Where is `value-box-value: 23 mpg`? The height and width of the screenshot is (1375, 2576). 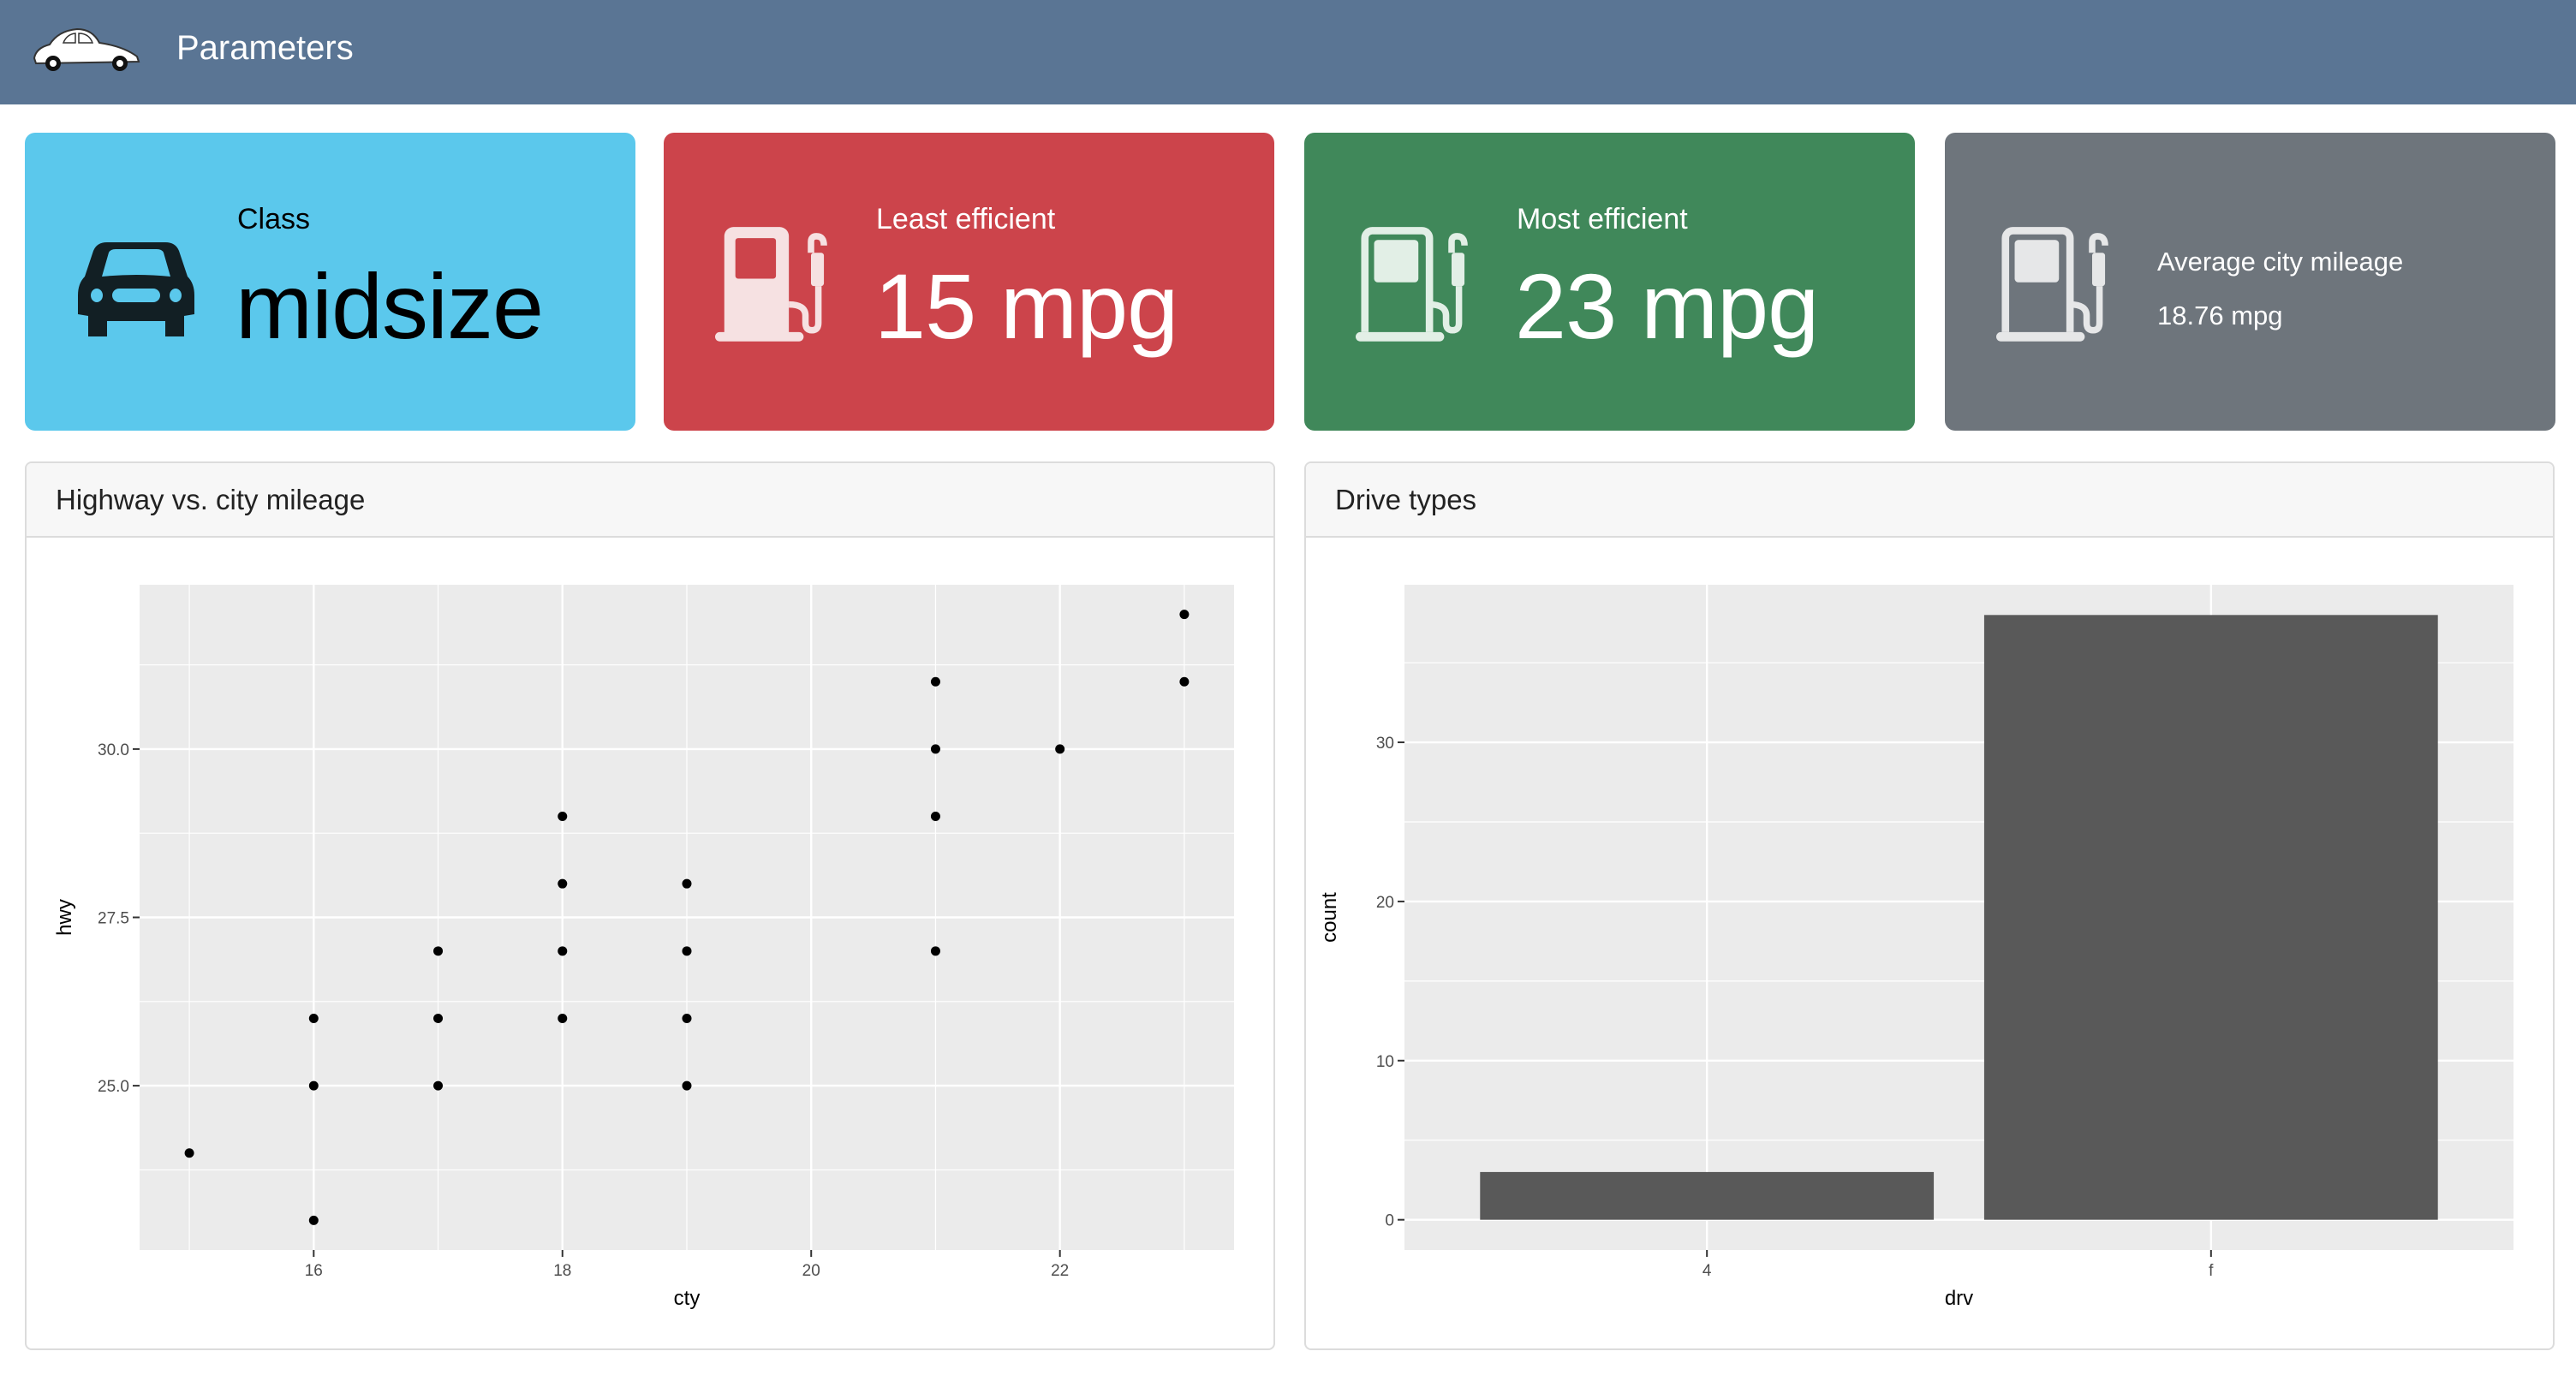 value-box-value: 23 mpg is located at coordinates (1667, 306).